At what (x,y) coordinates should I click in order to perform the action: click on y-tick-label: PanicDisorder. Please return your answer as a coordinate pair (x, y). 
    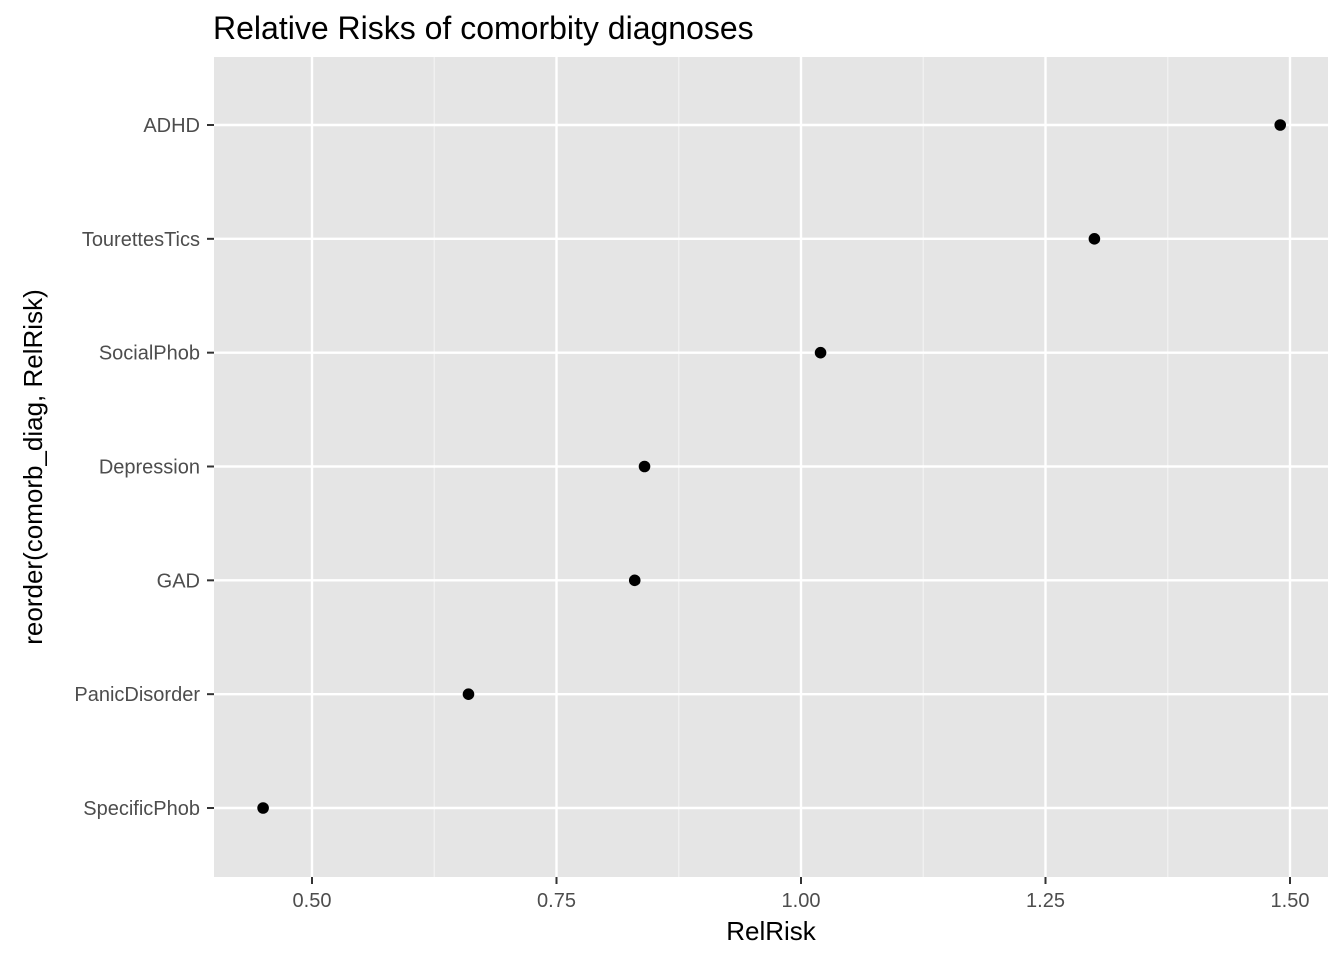
    Looking at the image, I should click on (137, 695).